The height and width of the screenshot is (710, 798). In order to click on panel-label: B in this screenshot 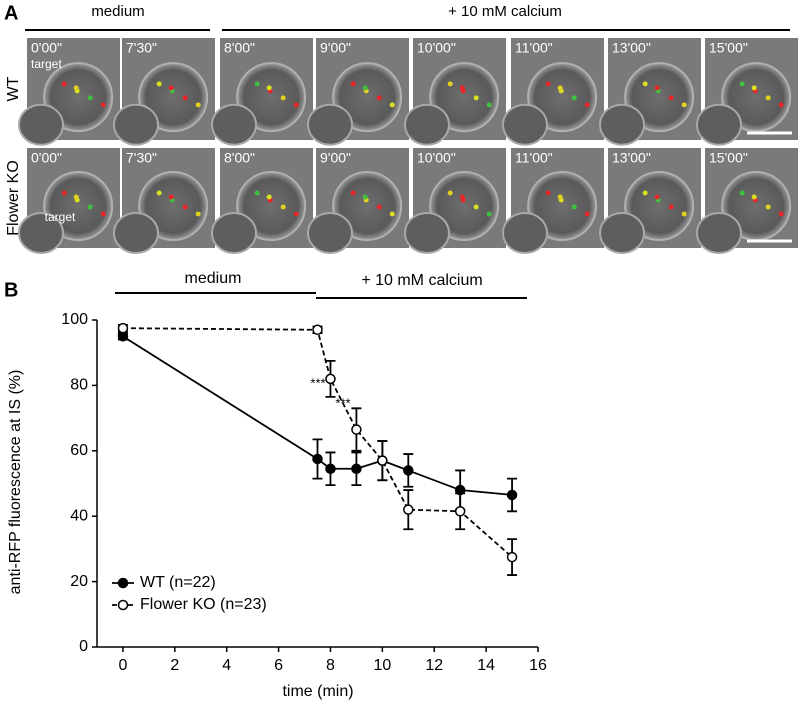, I will do `click(11, 290)`.